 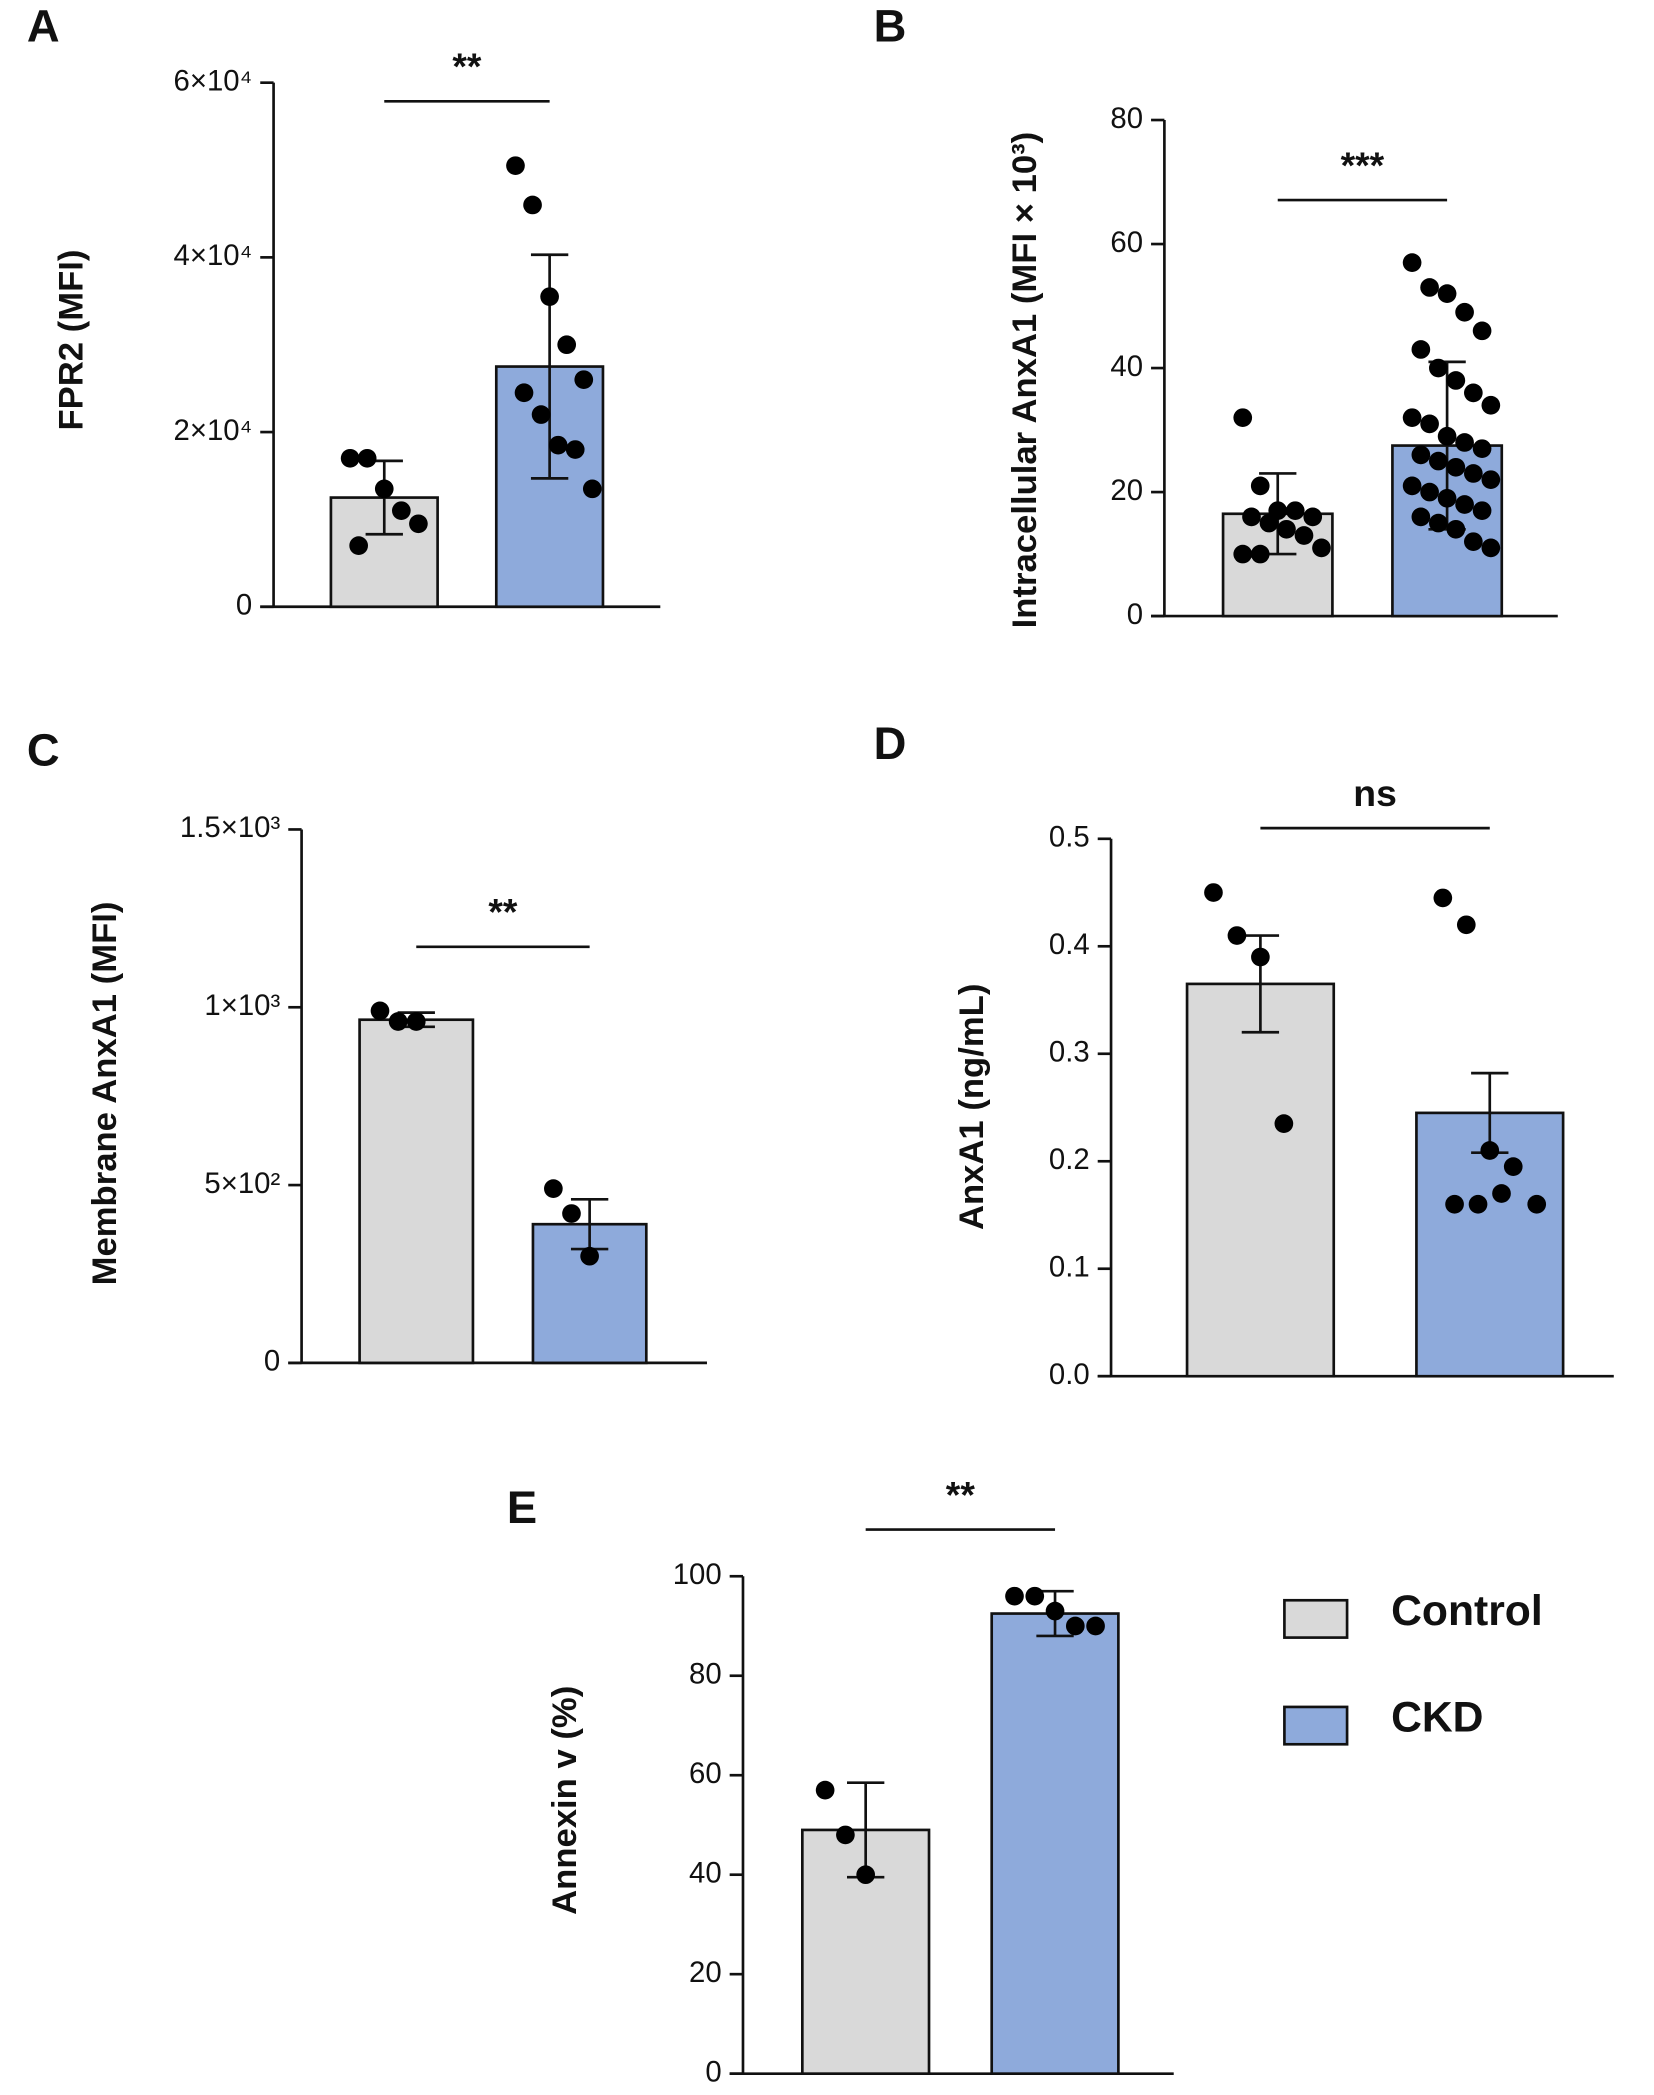 What do you see at coordinates (890, 25) in the screenshot?
I see `panel-letter: B` at bounding box center [890, 25].